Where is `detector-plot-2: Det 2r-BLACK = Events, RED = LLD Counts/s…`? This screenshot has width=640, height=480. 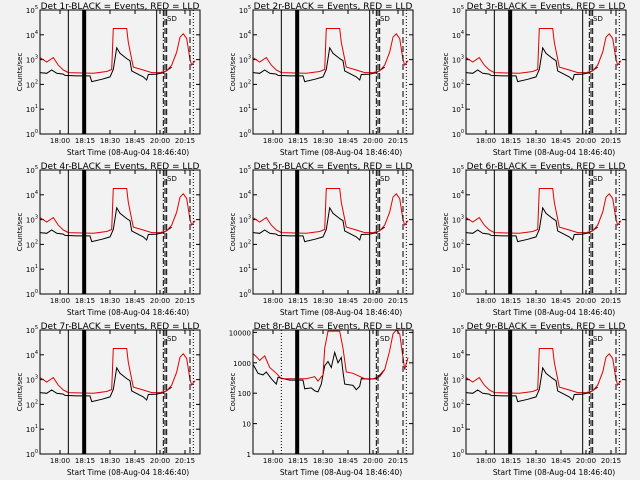 detector-plot-2: Det 2r-BLACK = Events, RED = LLD Counts/s… is located at coordinates (319, 80).